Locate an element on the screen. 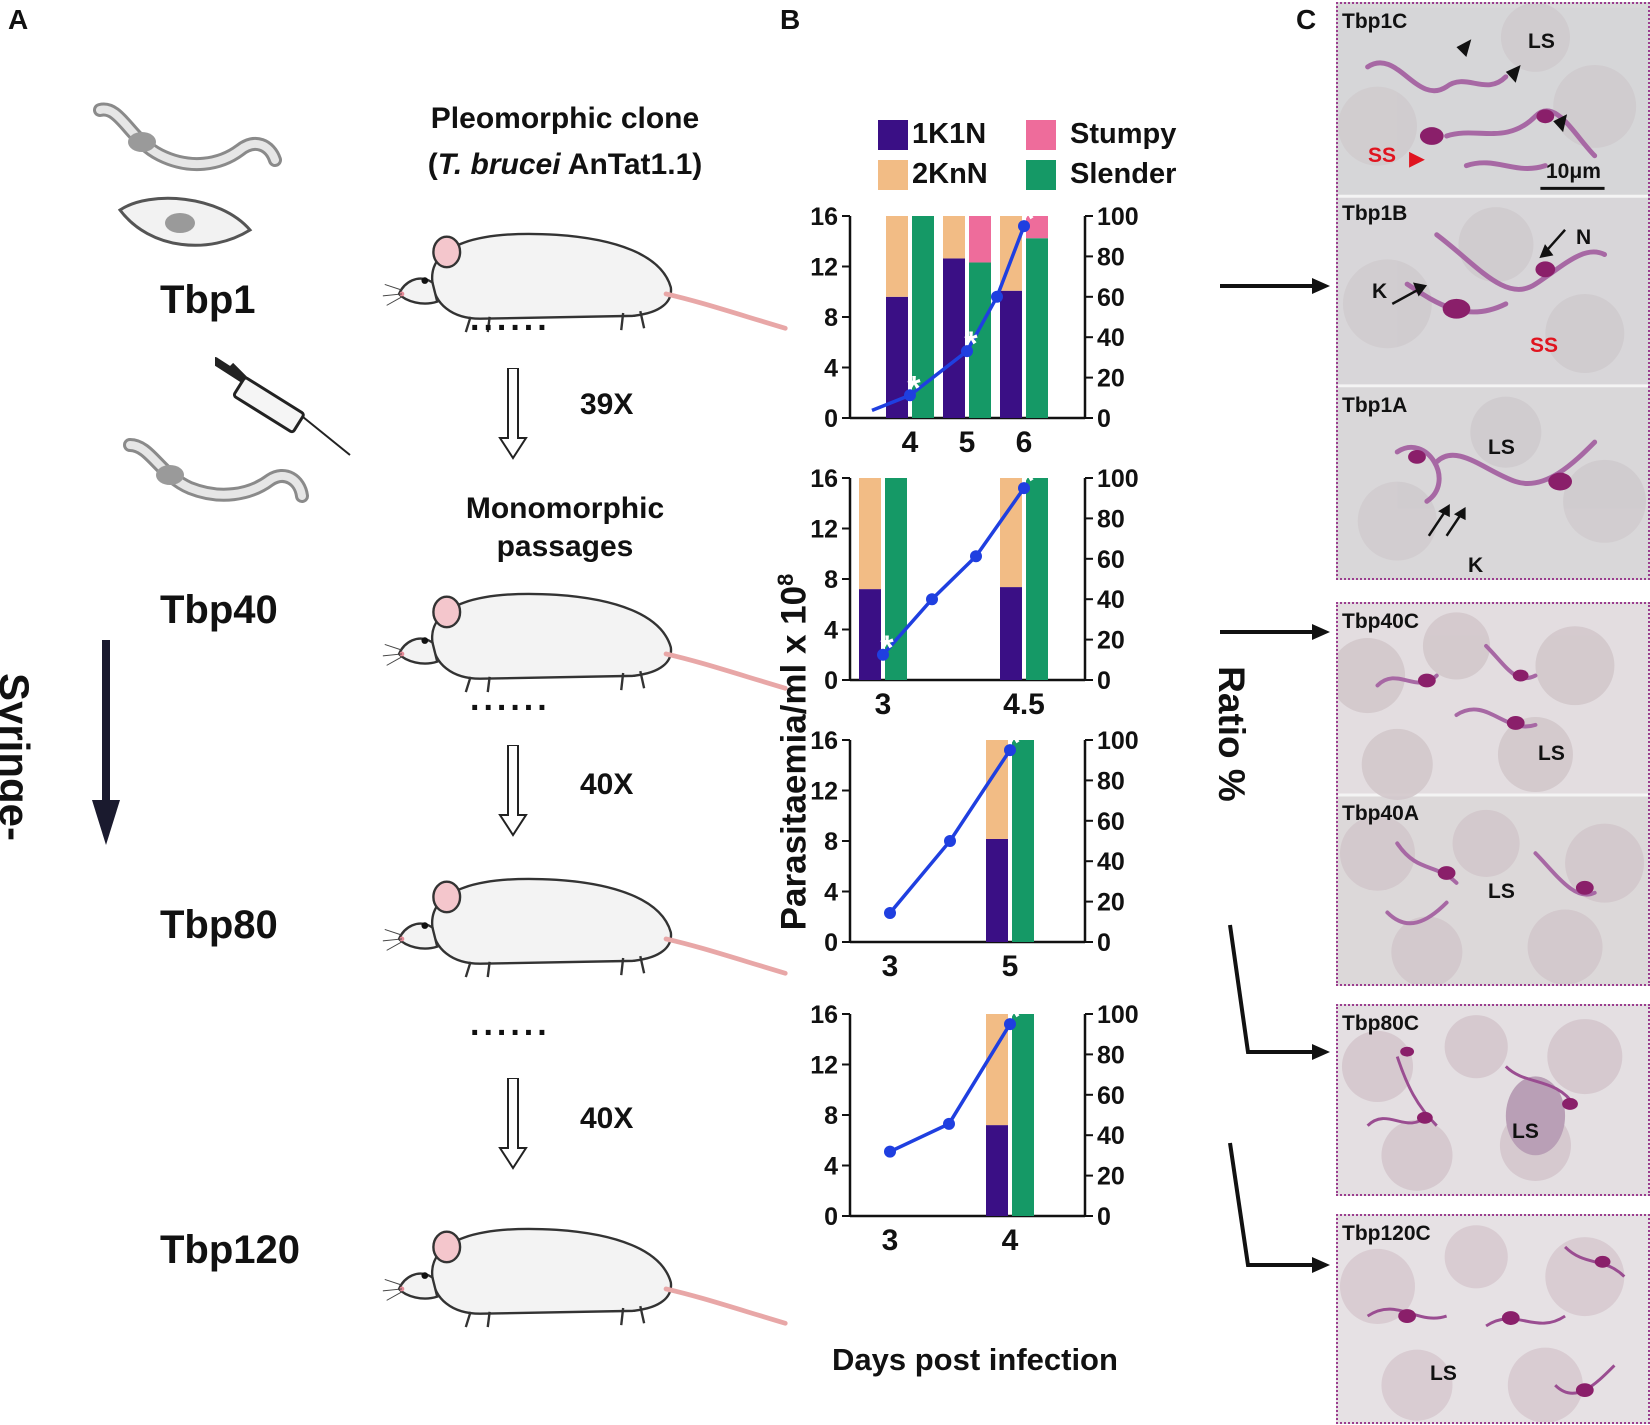 This screenshot has width=1650, height=1425. micrograph-label: Tbp1A is located at coordinates (1375, 405).